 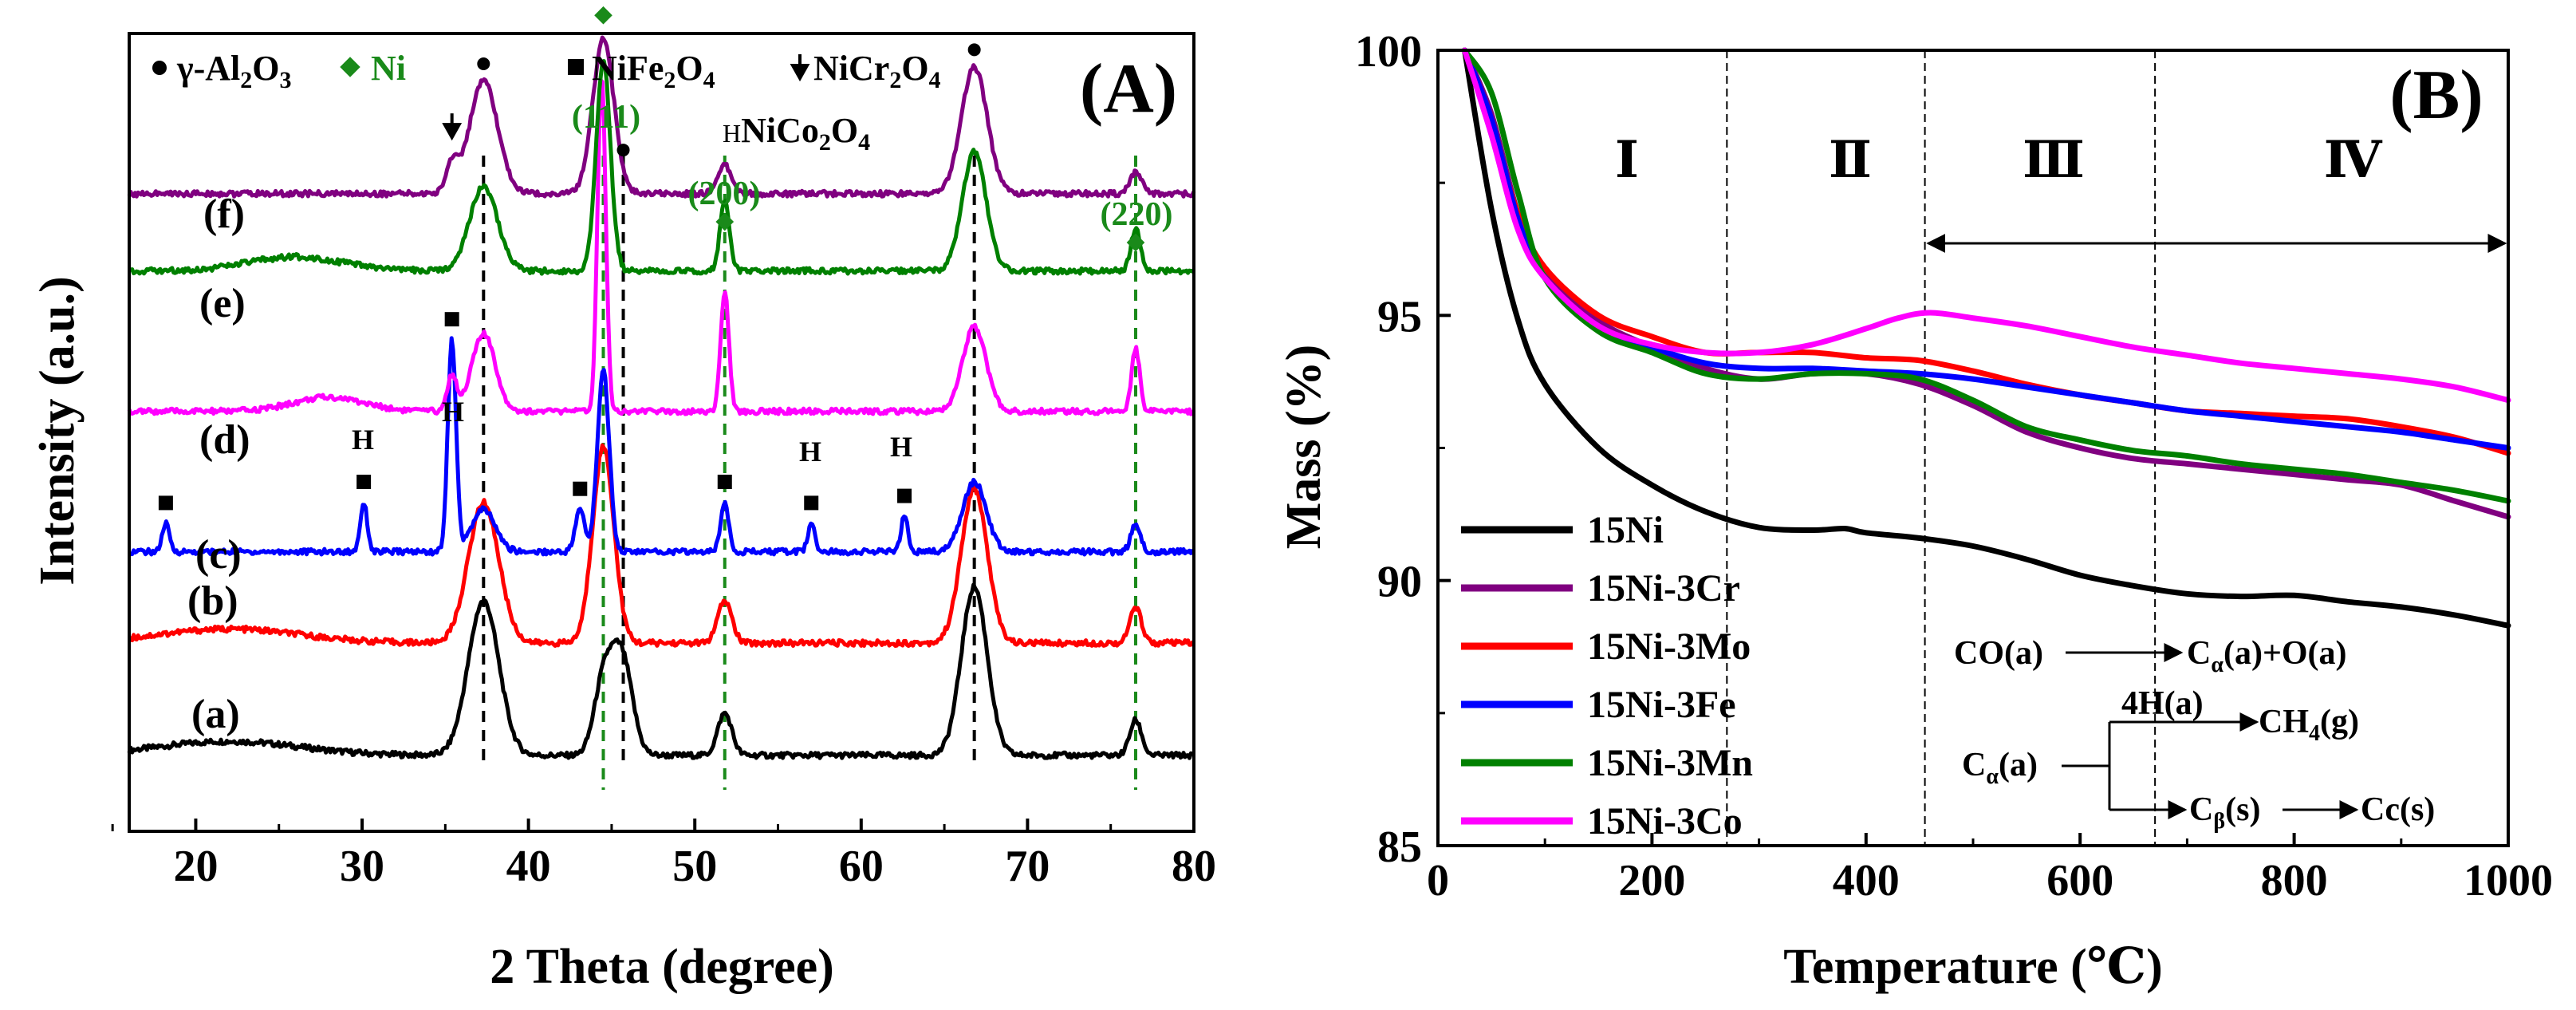 I want to click on legend-nife-marker, so click(x=576, y=67).